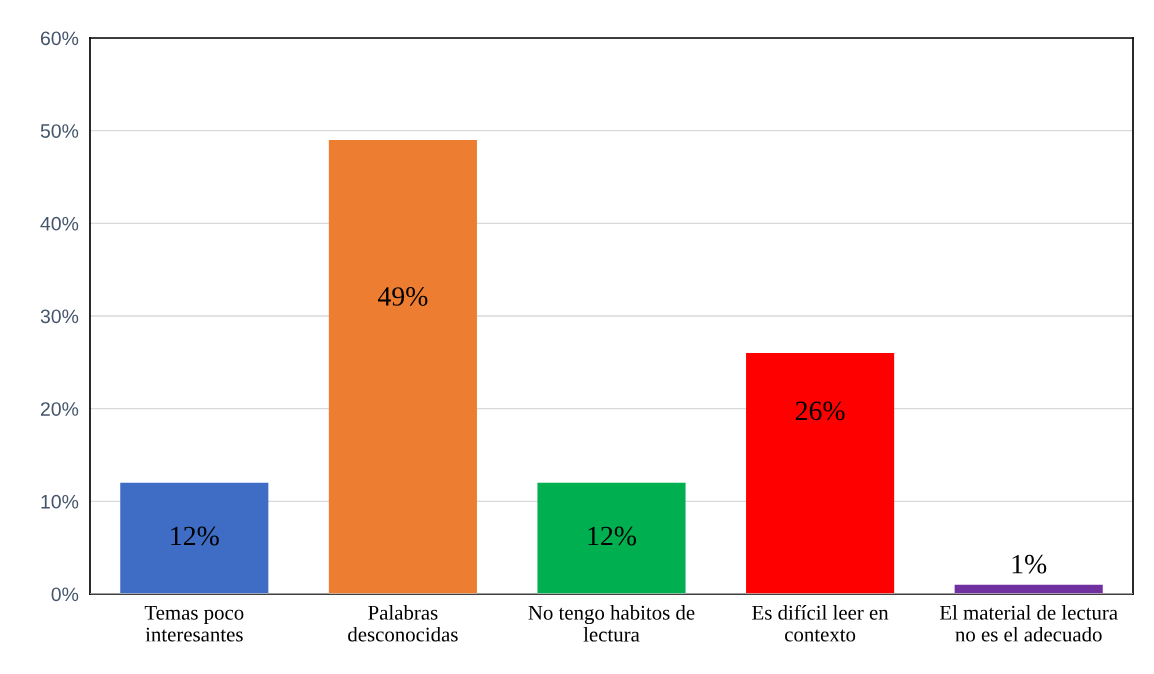 Image resolution: width=1154 pixels, height=674 pixels. Describe the element at coordinates (611, 623) in the screenshot. I see `x-tick-label: No tengo habitos de lectura` at that location.